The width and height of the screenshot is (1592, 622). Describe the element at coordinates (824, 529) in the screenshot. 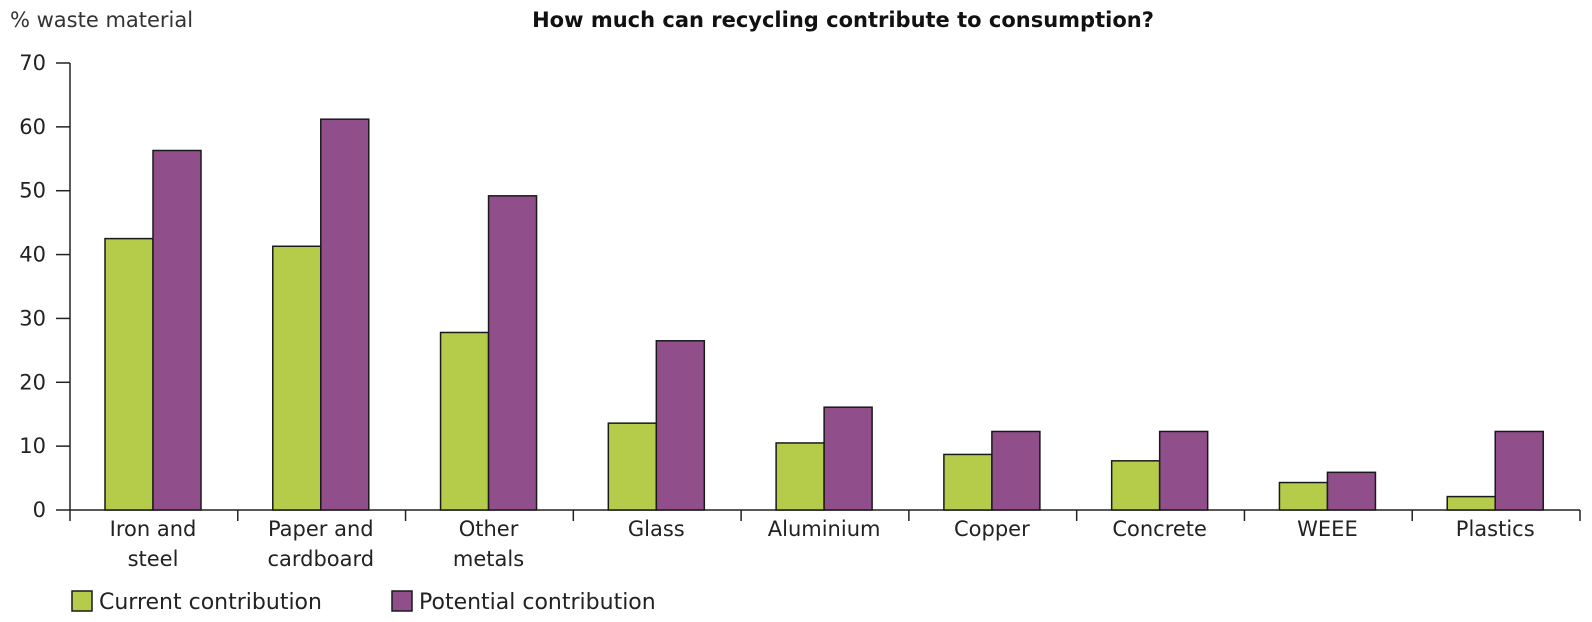

I see `x-tick-label: Aluminium` at that location.